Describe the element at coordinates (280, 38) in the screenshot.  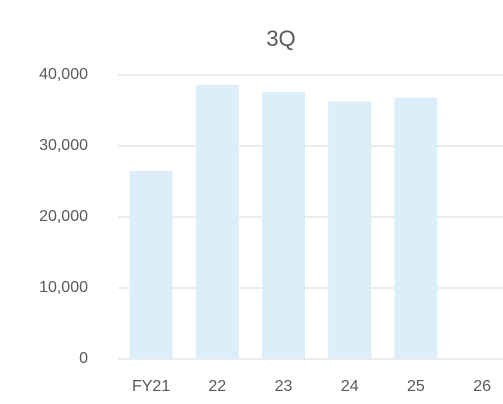
I see `chart-title: 3Q` at that location.